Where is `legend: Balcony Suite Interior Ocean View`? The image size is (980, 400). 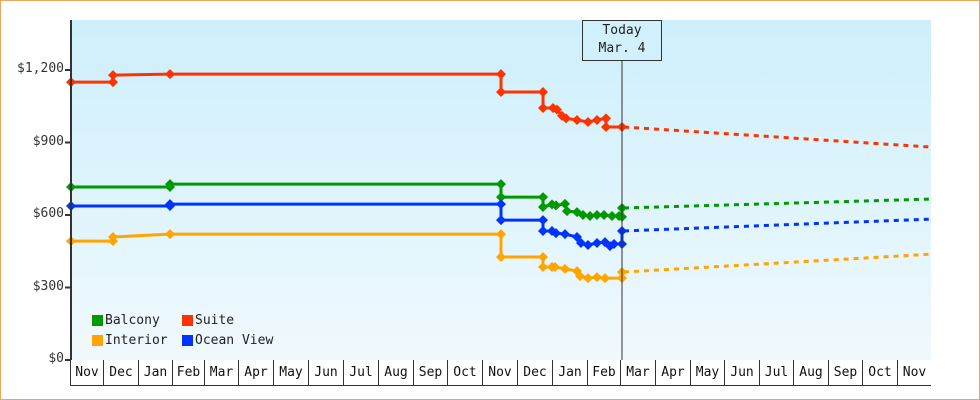
legend: Balcony Suite Interior Ocean View is located at coordinates (187, 330).